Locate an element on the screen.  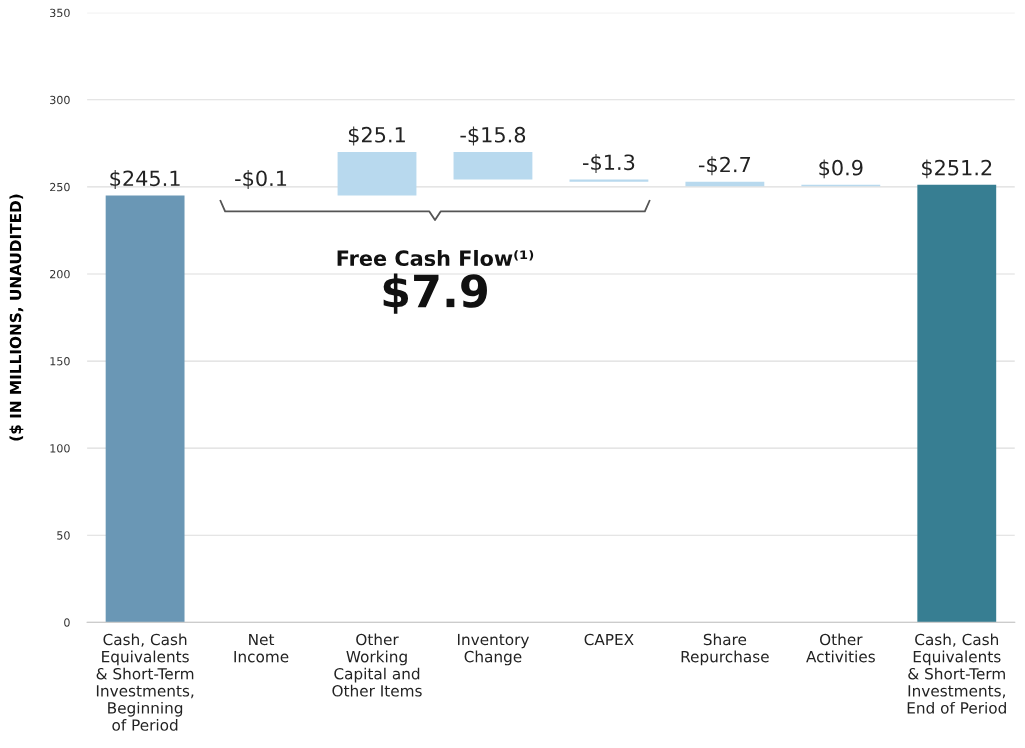
data-label: -$15.8 is located at coordinates (493, 136).